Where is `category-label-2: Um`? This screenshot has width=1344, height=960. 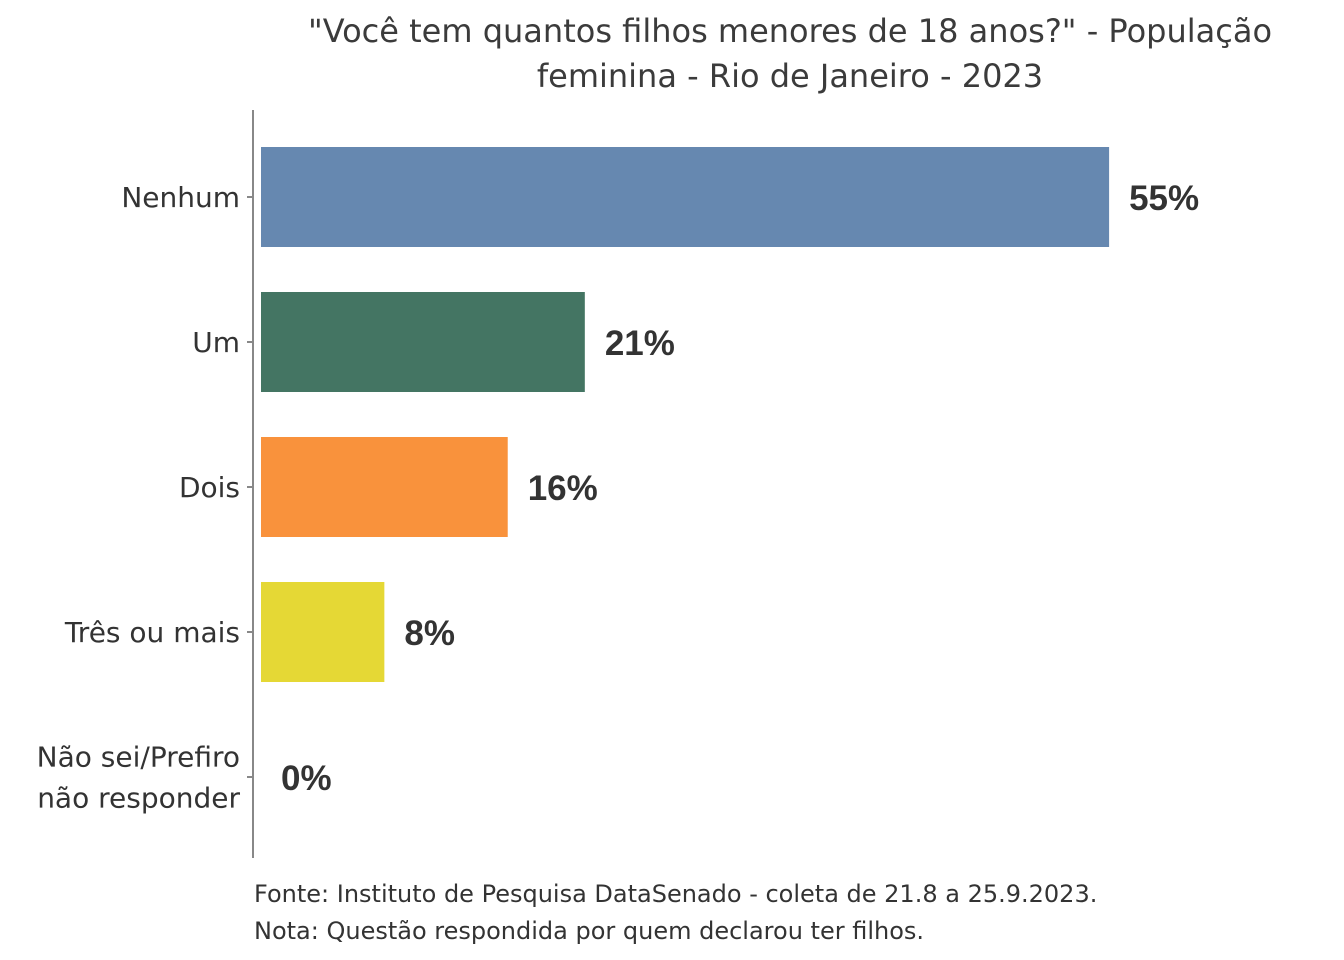 category-label-2: Um is located at coordinates (216, 342).